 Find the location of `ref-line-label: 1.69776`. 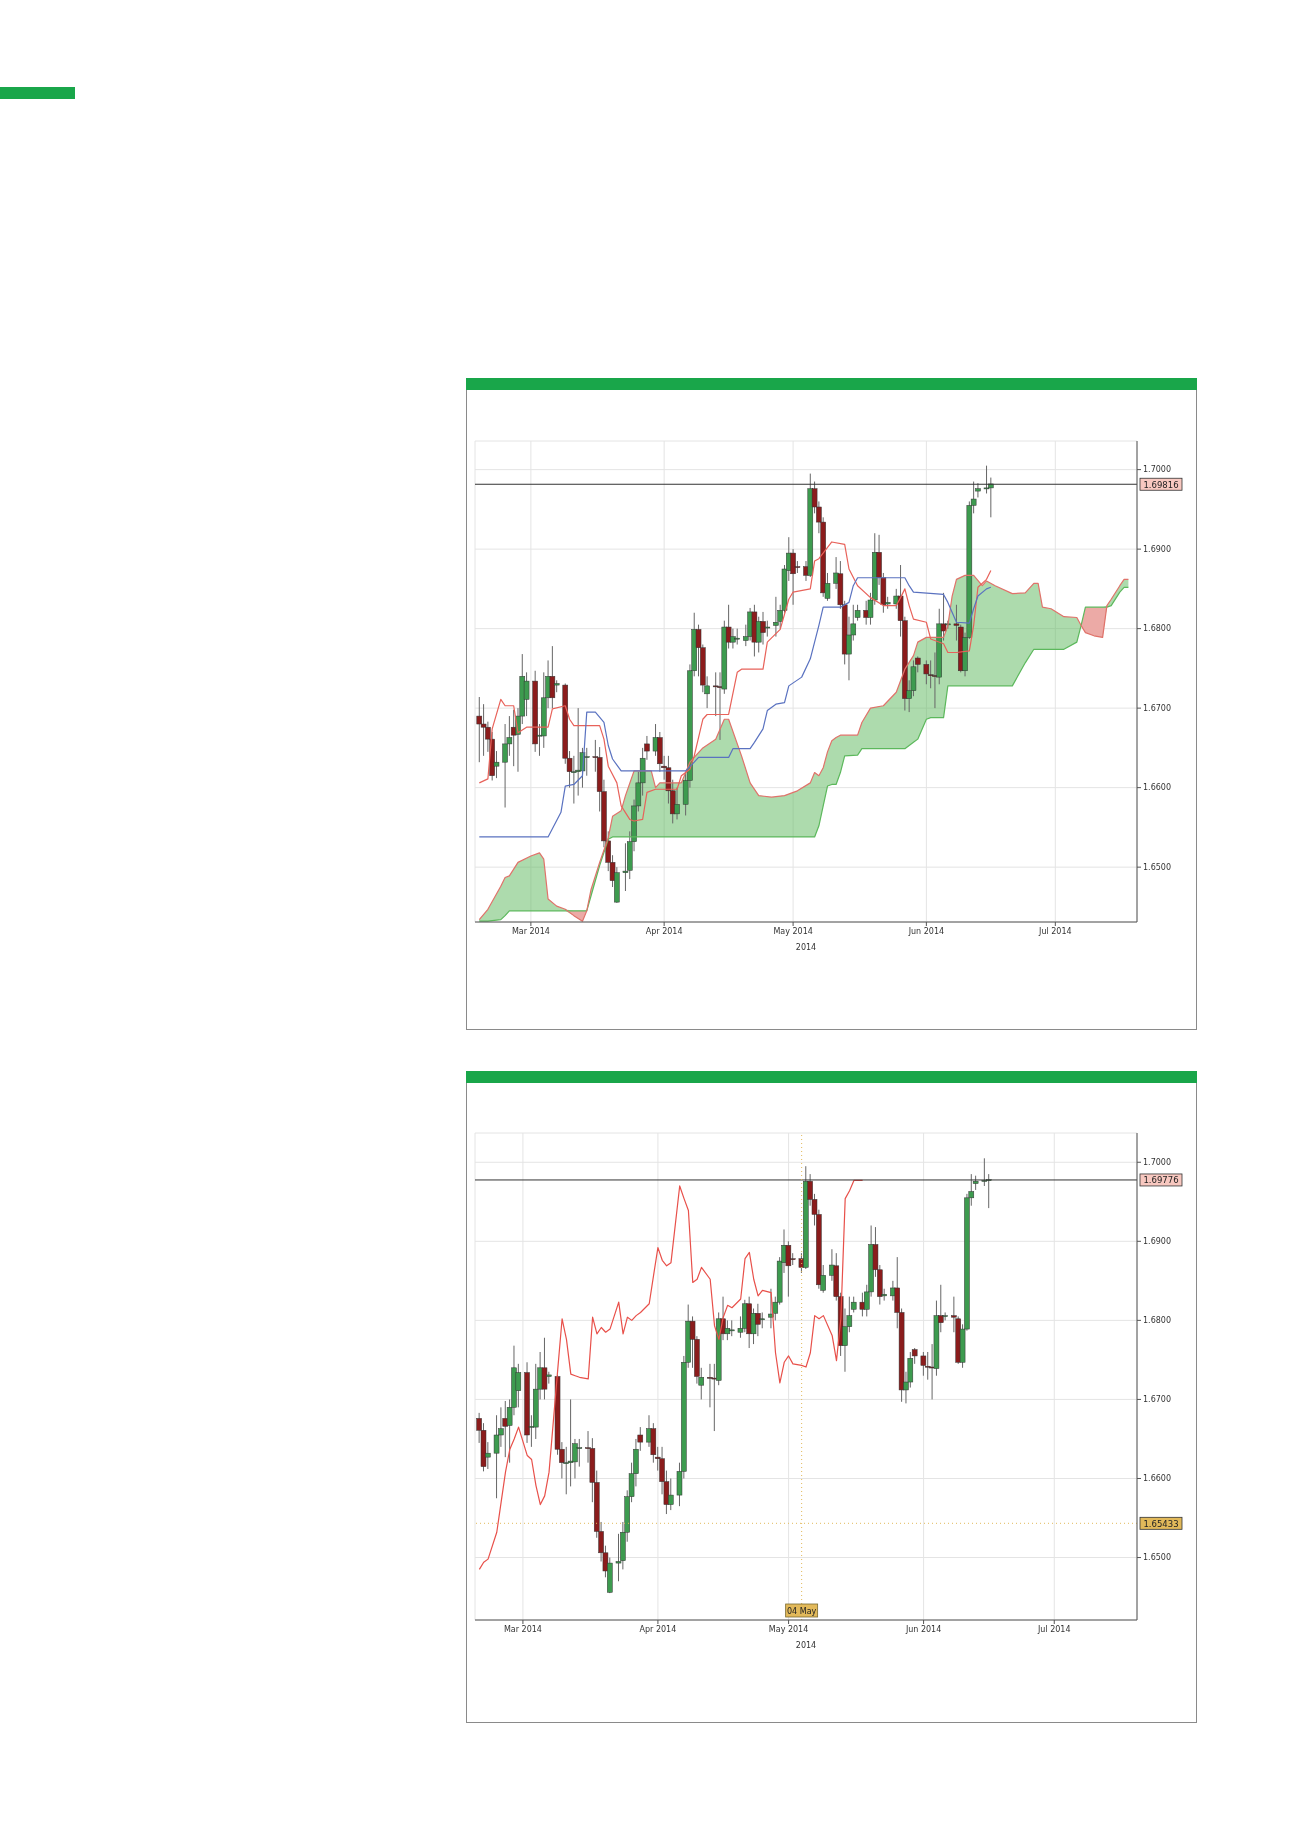

ref-line-label: 1.69776 is located at coordinates (1161, 1180).